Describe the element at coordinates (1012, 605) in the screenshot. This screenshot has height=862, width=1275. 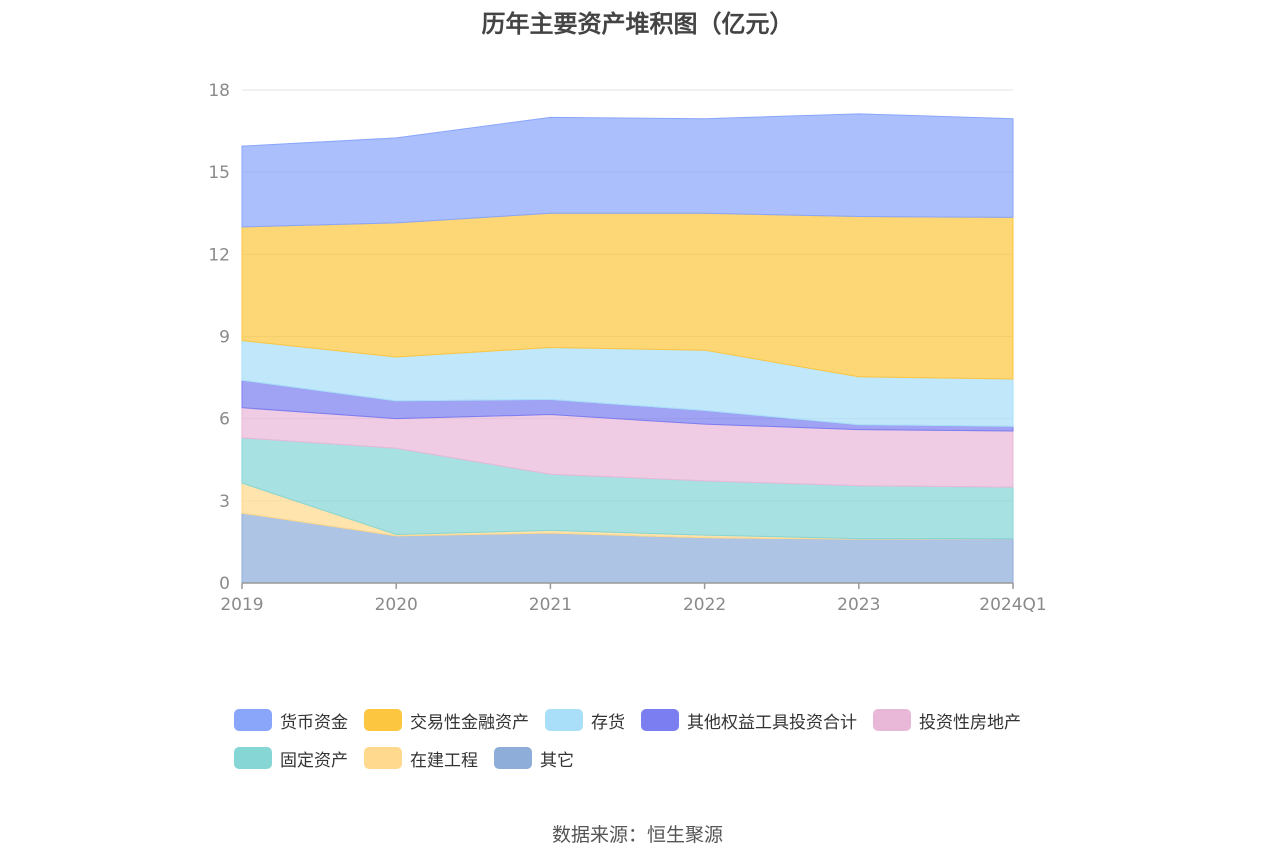
I see `x-tick-label: 2024Q1` at that location.